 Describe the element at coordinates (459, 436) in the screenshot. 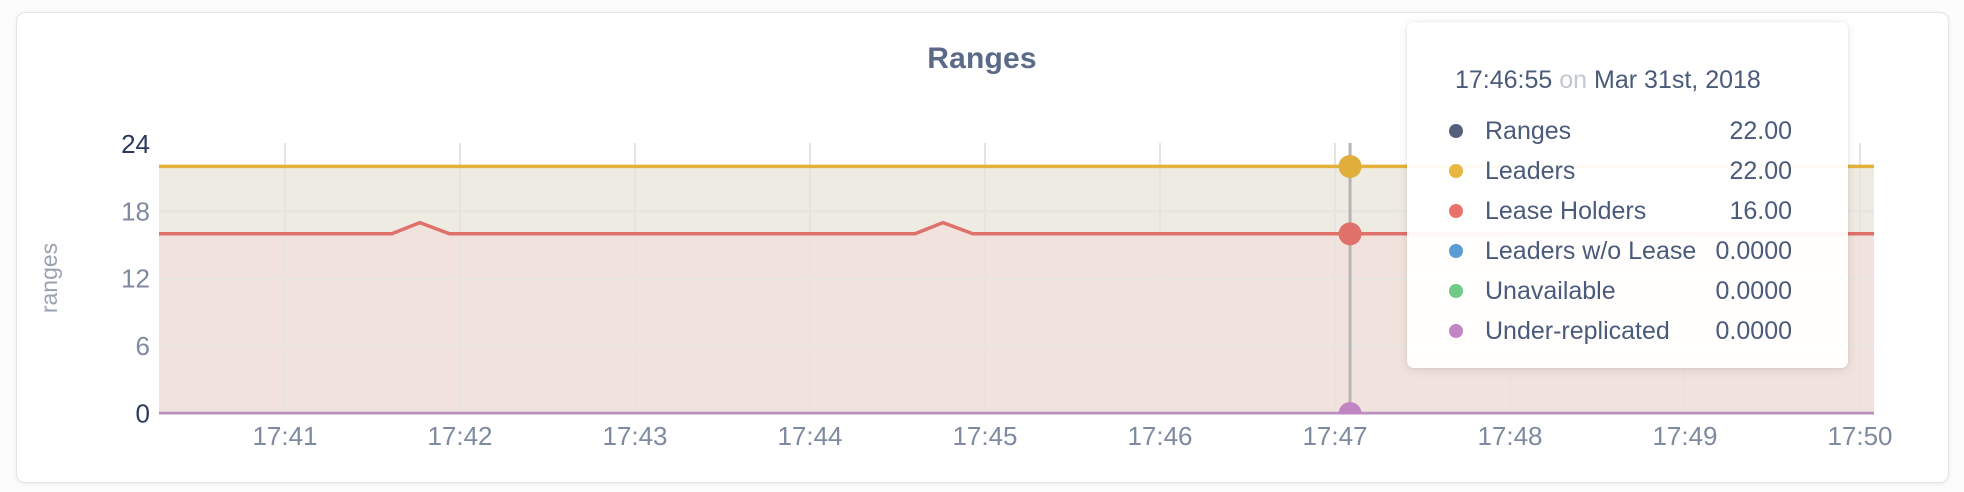

I see `x-tick-label: 17:42` at that location.